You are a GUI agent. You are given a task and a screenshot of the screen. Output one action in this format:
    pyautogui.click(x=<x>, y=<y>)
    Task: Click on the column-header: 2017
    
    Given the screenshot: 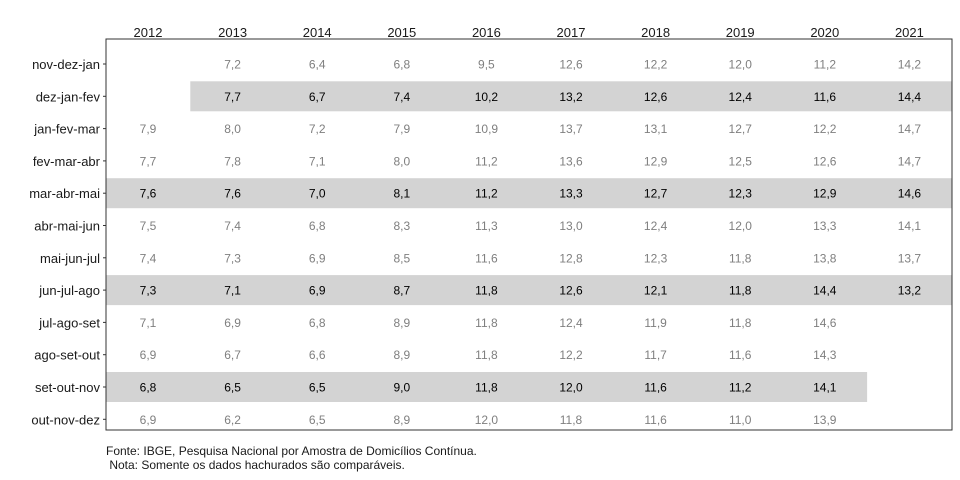 What is the action you would take?
    pyautogui.click(x=571, y=32)
    